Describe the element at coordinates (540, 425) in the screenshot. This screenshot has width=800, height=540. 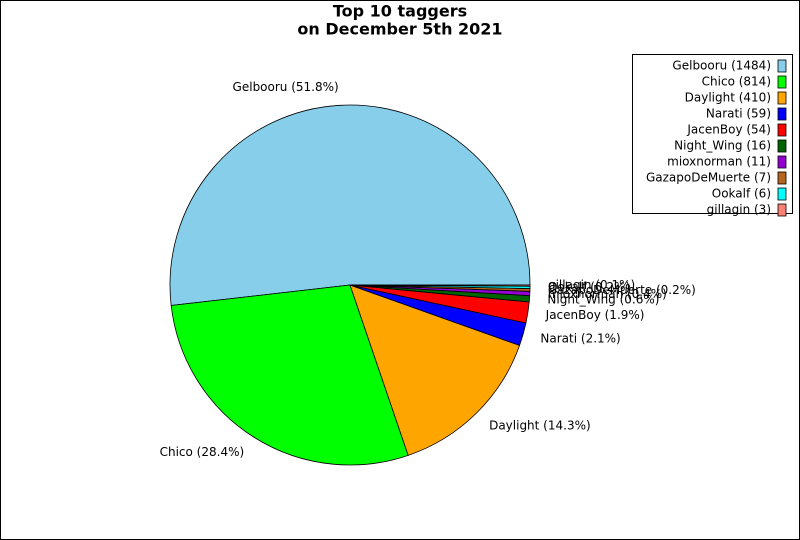
I see `slice-label: Daylight (14.3%)` at that location.